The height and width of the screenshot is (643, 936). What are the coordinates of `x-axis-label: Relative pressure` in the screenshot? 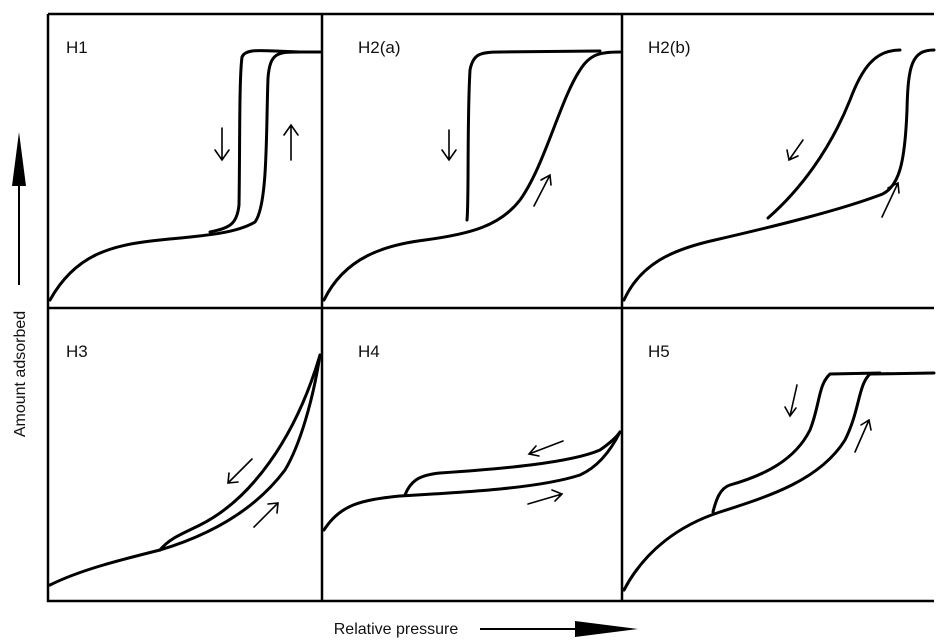 It's located at (396, 629).